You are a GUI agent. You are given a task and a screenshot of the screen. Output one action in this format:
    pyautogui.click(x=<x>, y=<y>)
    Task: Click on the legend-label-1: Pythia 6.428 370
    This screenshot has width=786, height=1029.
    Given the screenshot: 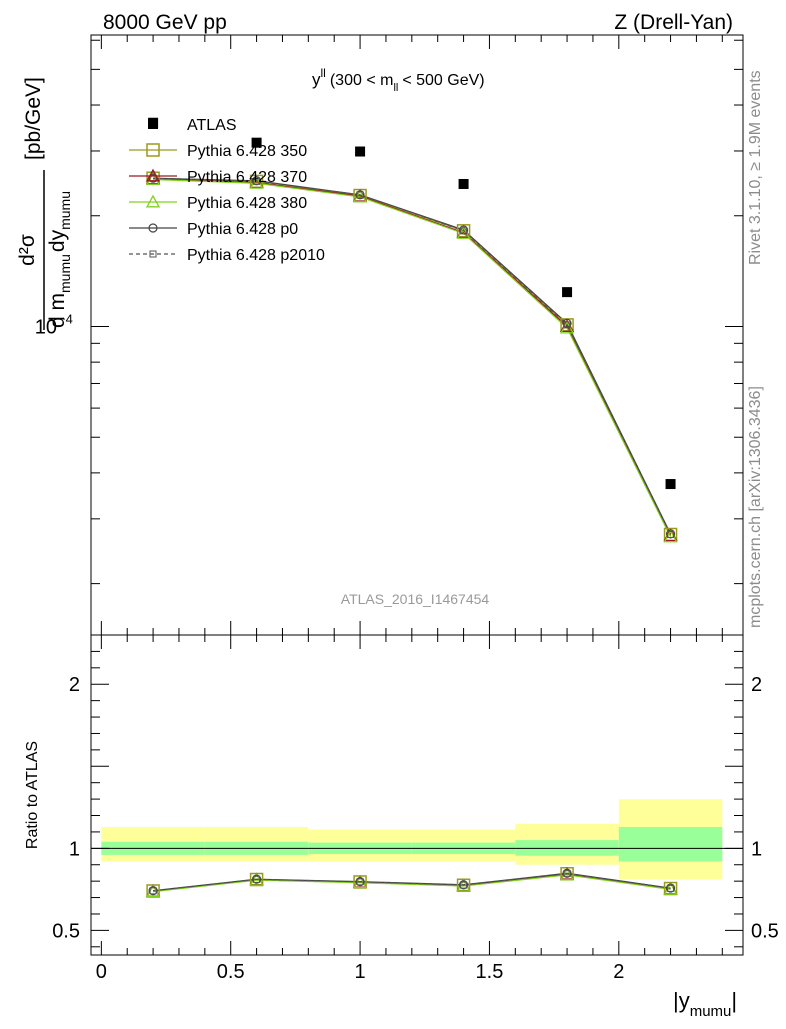 What is the action you would take?
    pyautogui.click(x=247, y=177)
    